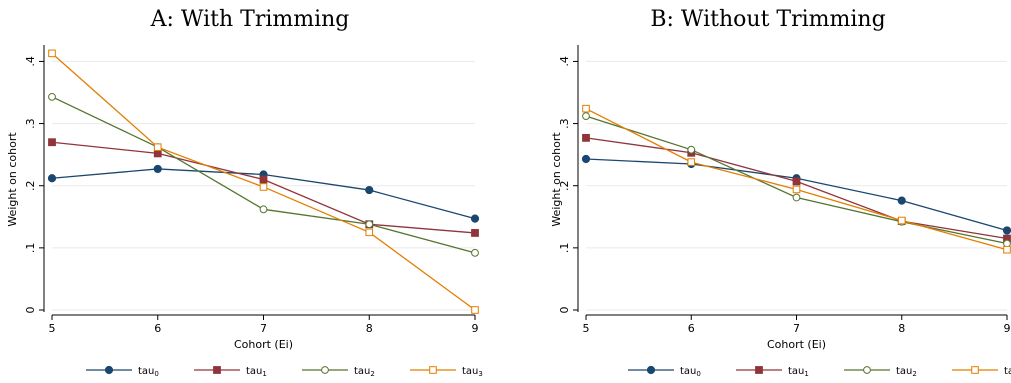 This screenshot has width=1011, height=383. What do you see at coordinates (250, 19) in the screenshot?
I see `chart-title: A: With Trimming` at bounding box center [250, 19].